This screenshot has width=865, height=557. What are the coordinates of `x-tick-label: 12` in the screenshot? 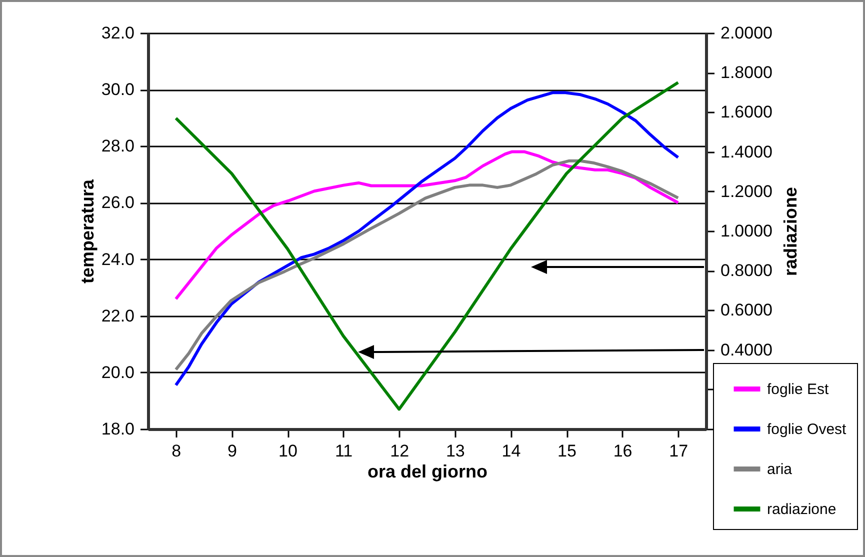 It's located at (400, 451).